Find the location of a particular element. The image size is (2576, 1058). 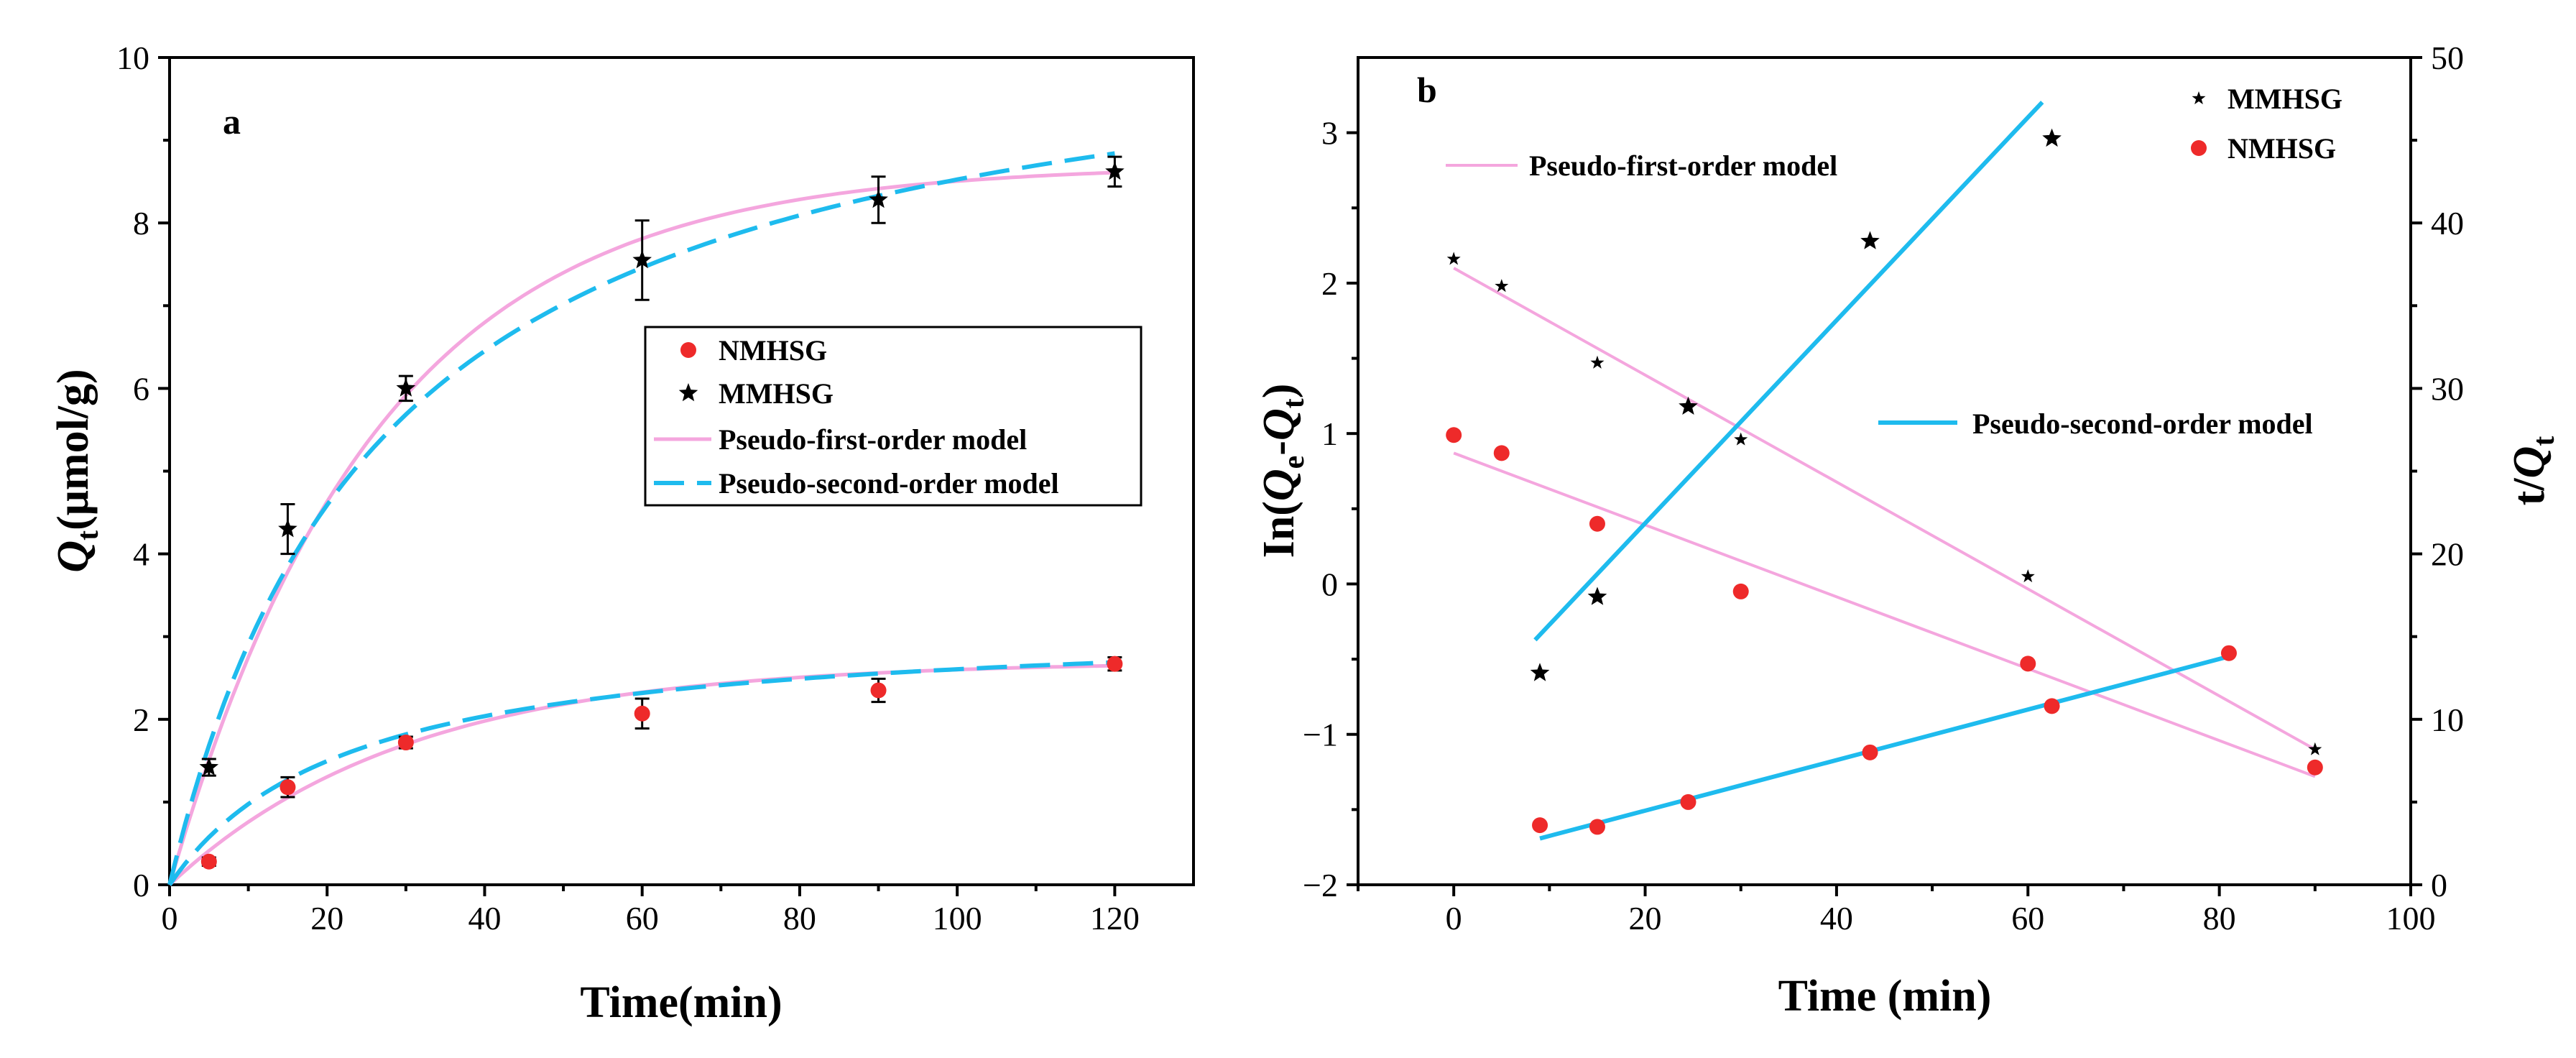

pso-mmhsg-fit-line is located at coordinates (1788, 371).